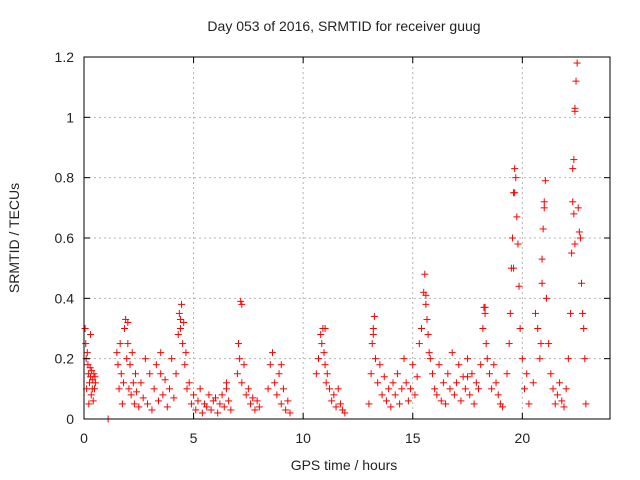 This screenshot has width=640, height=480. I want to click on x-axis-label: GPS time / hours, so click(344, 465).